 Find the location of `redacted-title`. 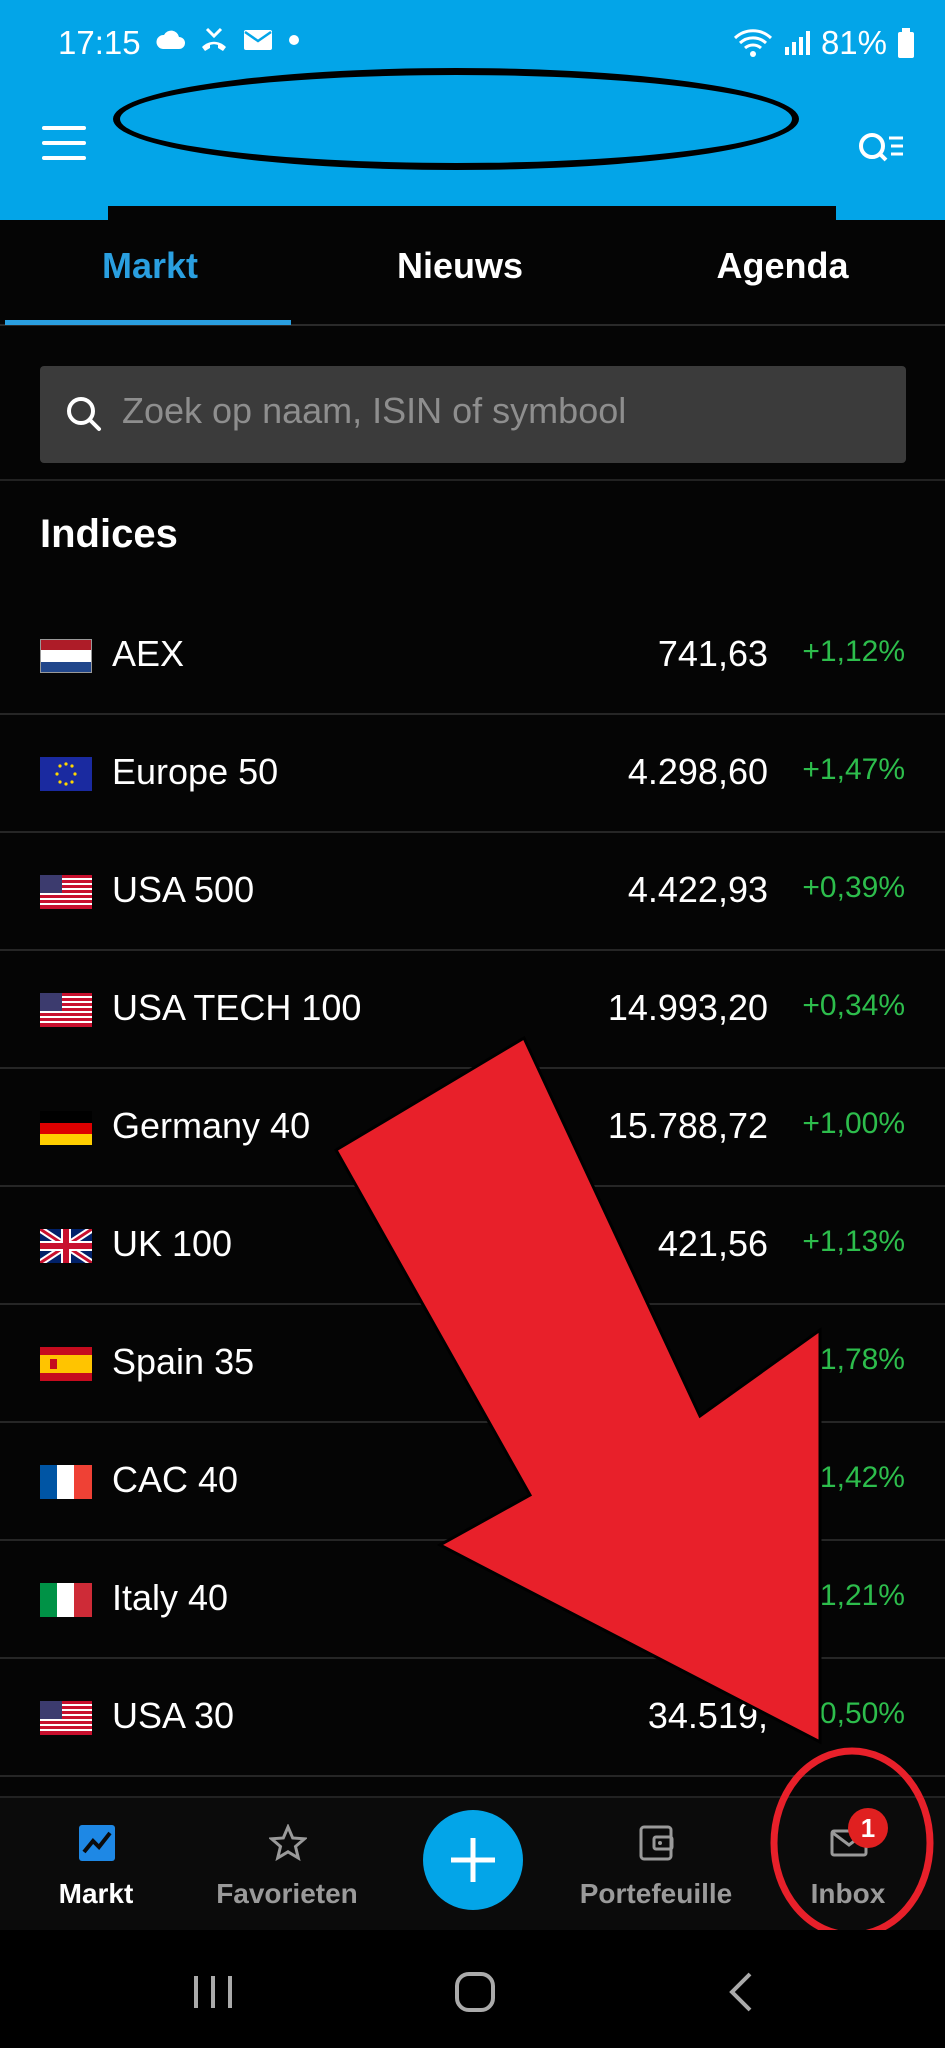

redacted-title is located at coordinates (456, 119).